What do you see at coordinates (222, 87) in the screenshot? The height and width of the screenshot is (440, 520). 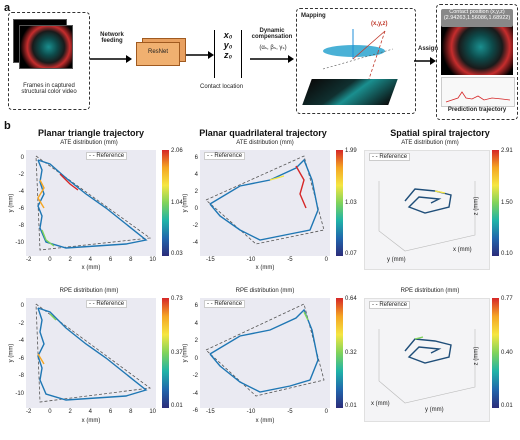 I see `contact-location-label: Contact location` at bounding box center [222, 87].